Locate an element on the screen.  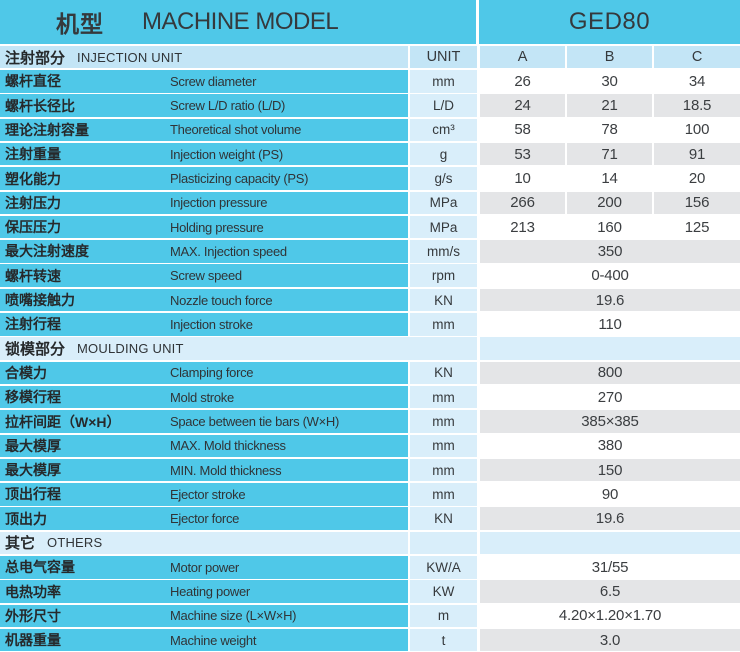
row-label-cn: 注射行程 is located at coordinates (33, 324).